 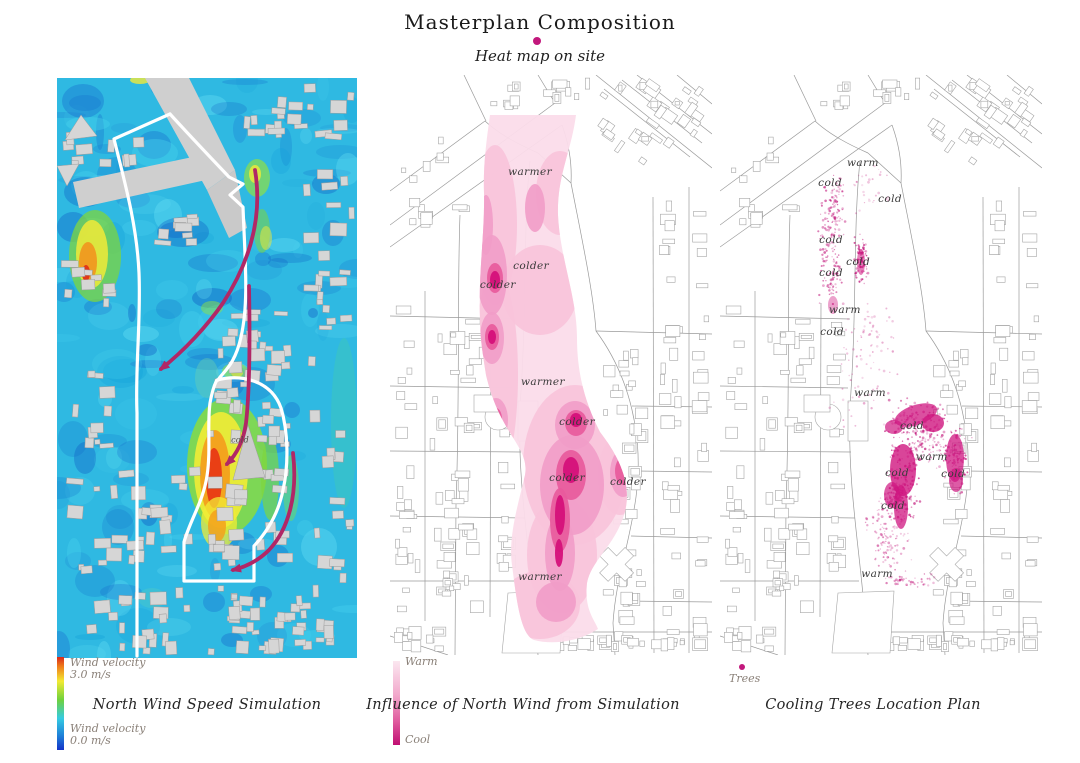 I want to click on warm-cool-colorbar, so click(x=396, y=703).